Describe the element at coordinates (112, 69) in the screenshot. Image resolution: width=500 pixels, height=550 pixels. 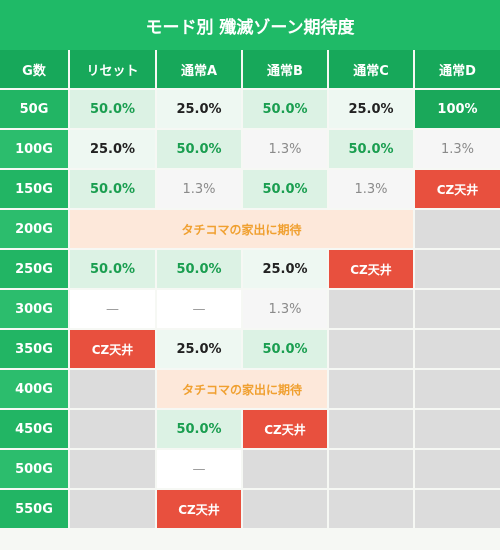
I see `column-header: リセット` at that location.